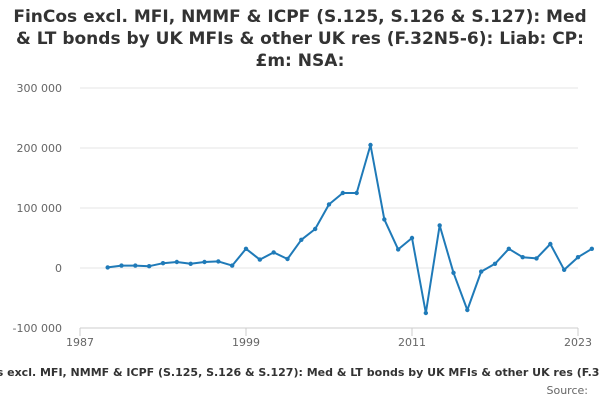 The height and width of the screenshot is (400, 600). I want to click on y-tick-label: 0, so click(58, 268).